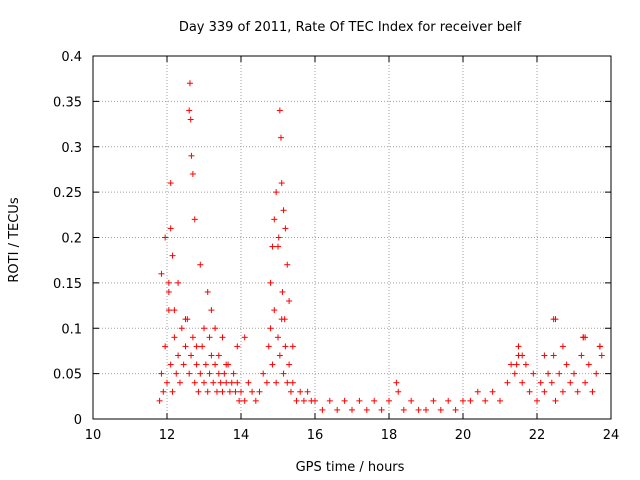 The width and height of the screenshot is (640, 480). I want to click on x-axis-label: GPS time / hours, so click(350, 467).